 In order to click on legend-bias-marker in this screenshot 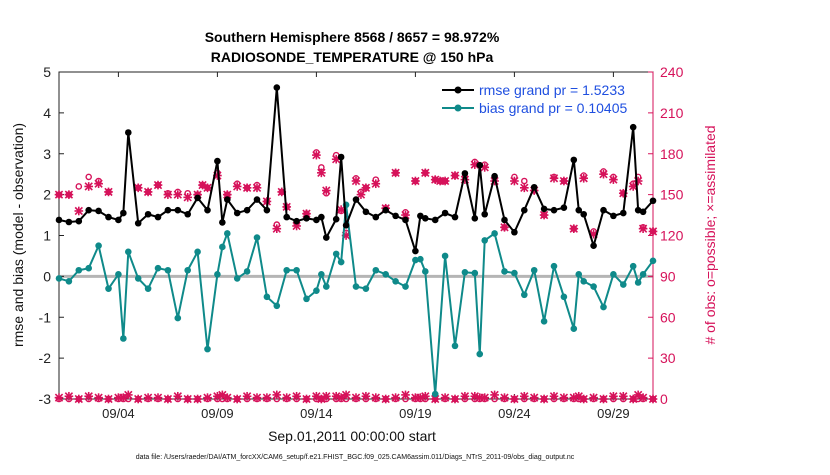, I will do `click(458, 108)`.